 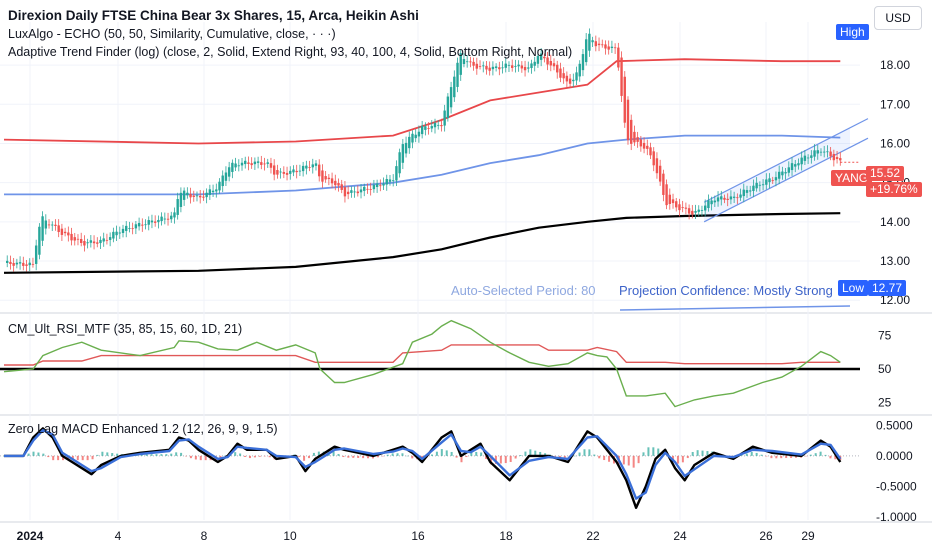 What do you see at coordinates (423, 468) in the screenshot?
I see `macd-line` at bounding box center [423, 468].